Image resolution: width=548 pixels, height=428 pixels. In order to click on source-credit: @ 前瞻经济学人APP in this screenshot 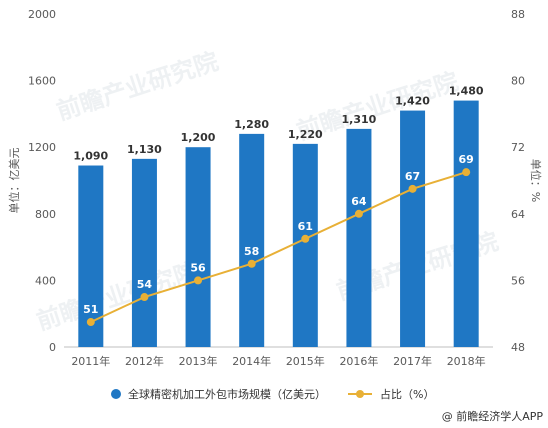, I will do `click(493, 416)`.